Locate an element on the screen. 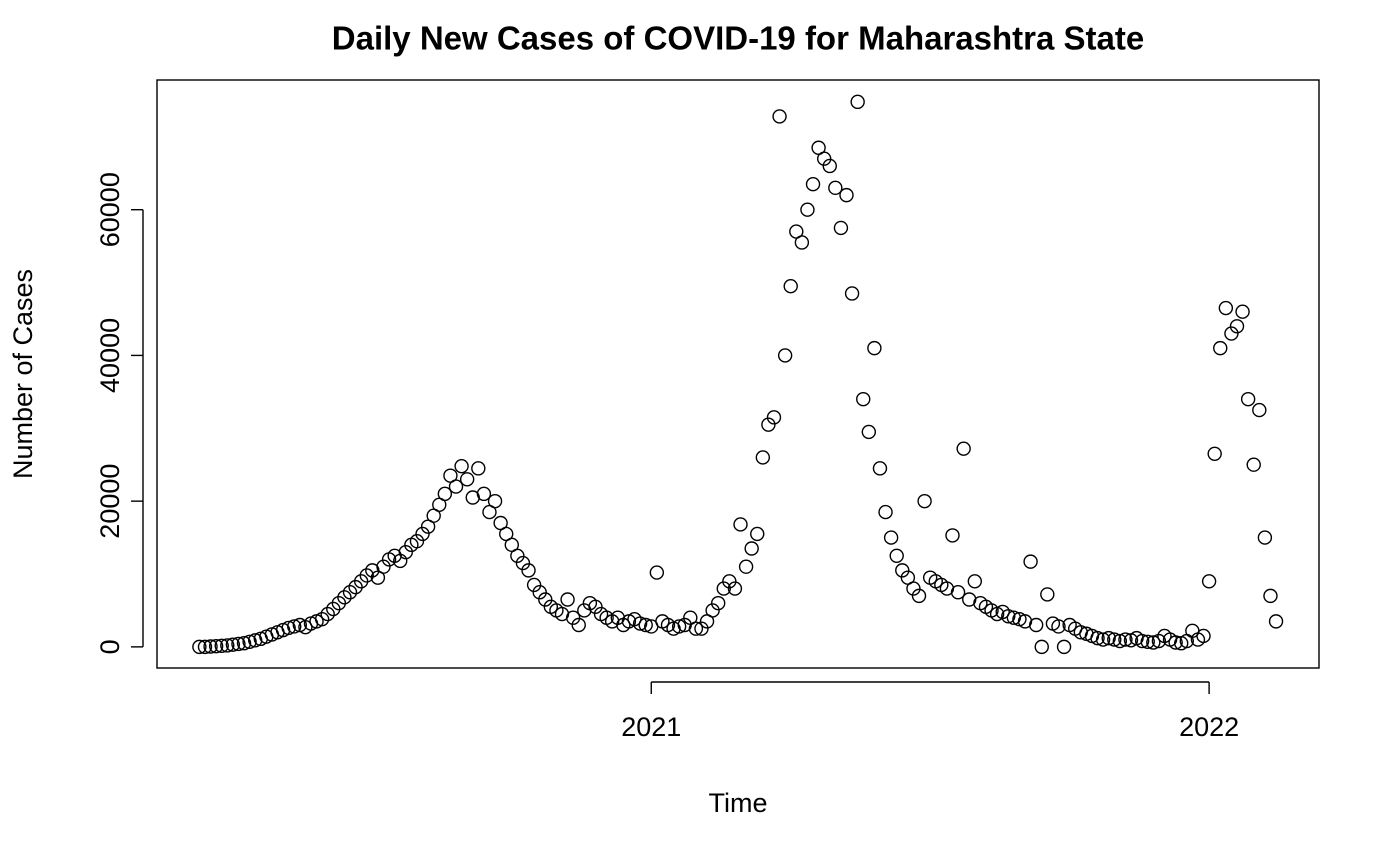 This screenshot has width=1400, height=865. x-tick-label: 2022 is located at coordinates (1209, 727).